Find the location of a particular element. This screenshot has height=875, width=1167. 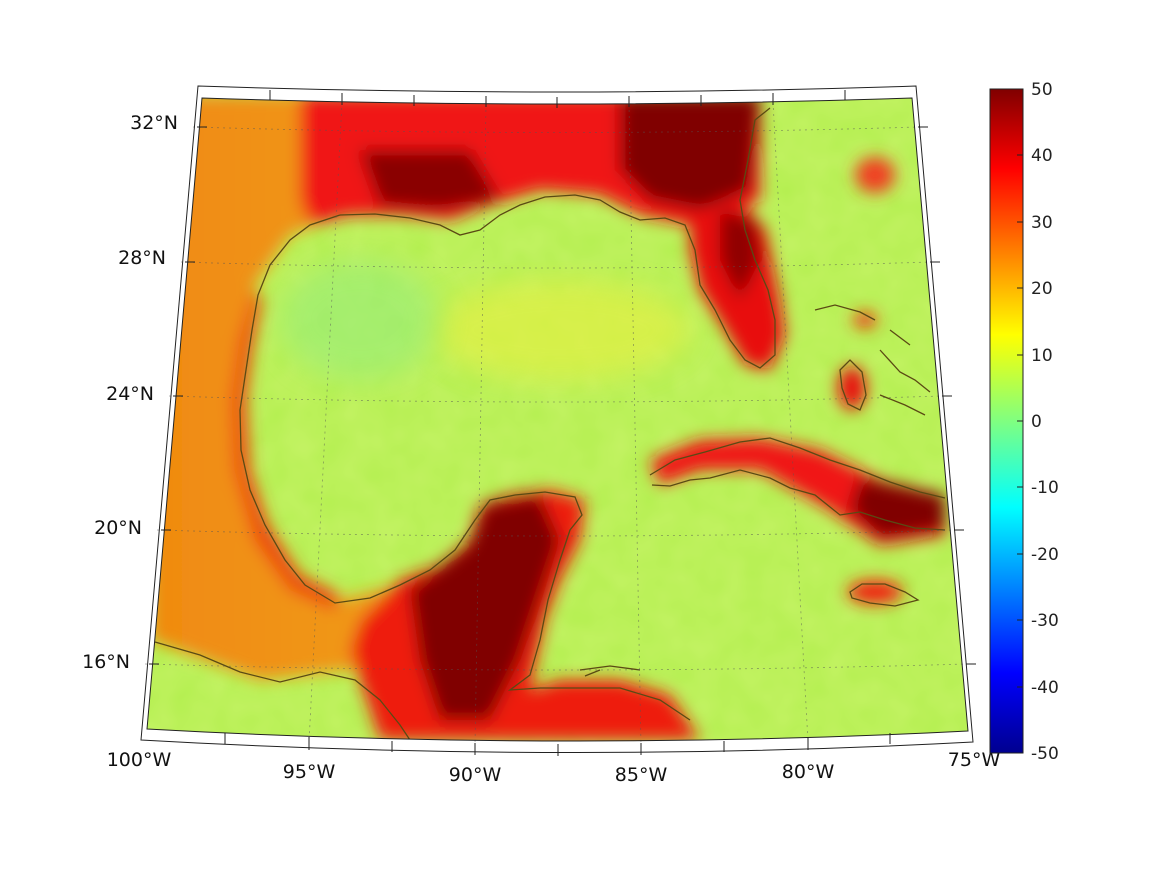

lat-label-32n: 32°N is located at coordinates (154, 123).